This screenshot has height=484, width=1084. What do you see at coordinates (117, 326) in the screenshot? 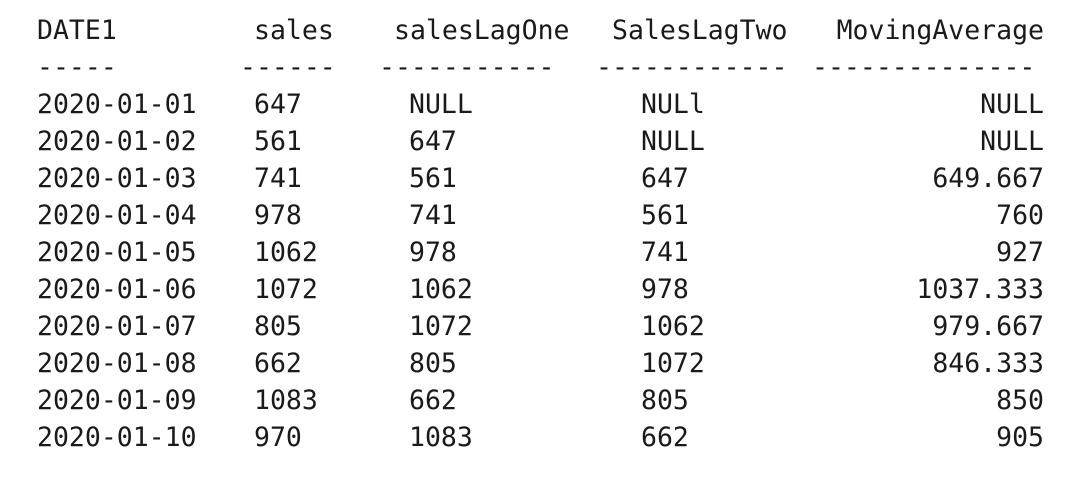
I see `cell-date1: 2020-01-07` at bounding box center [117, 326].